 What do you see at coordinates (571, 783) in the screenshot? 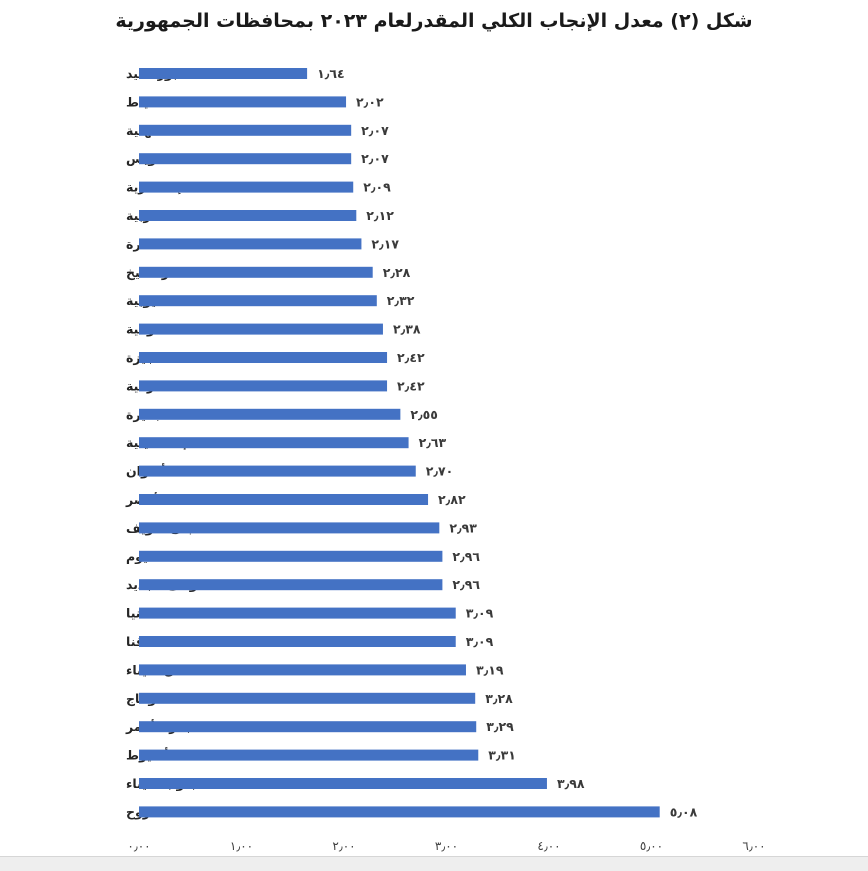
I see `value-label: ٣٫٩٨` at bounding box center [571, 783].